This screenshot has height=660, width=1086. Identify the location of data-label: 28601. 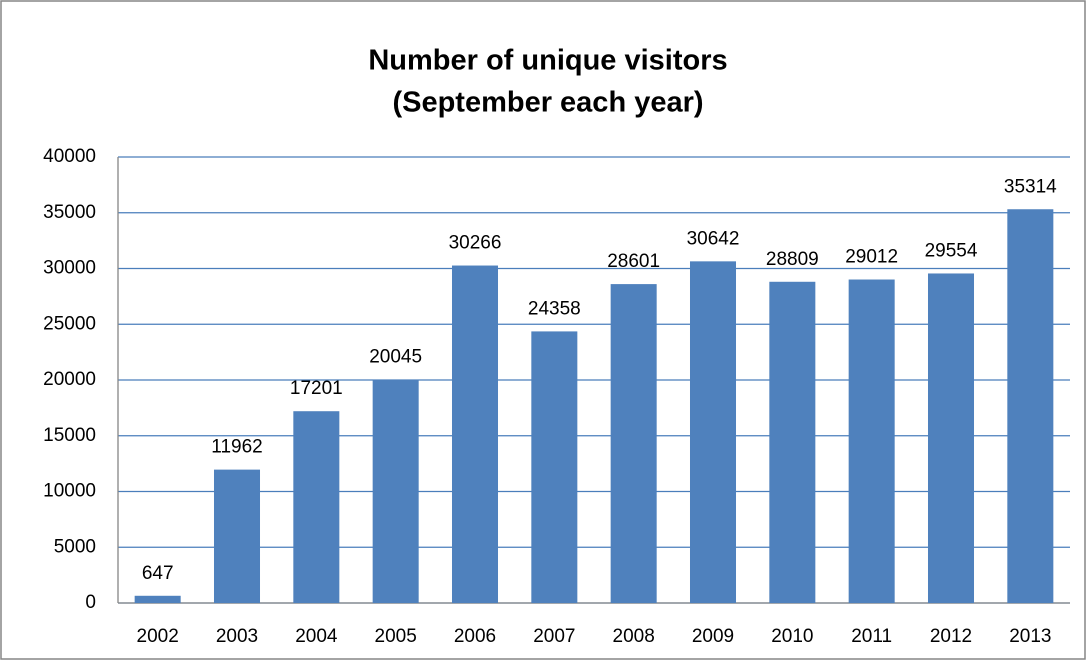
(633, 261).